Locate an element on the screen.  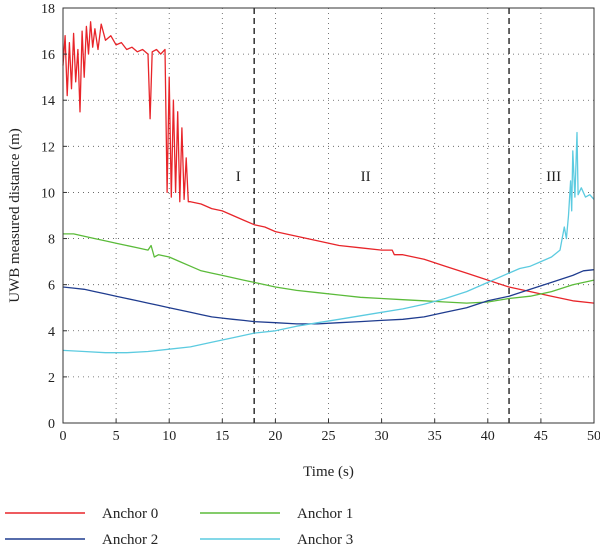
x-tick-label: 10 is located at coordinates (169, 436).